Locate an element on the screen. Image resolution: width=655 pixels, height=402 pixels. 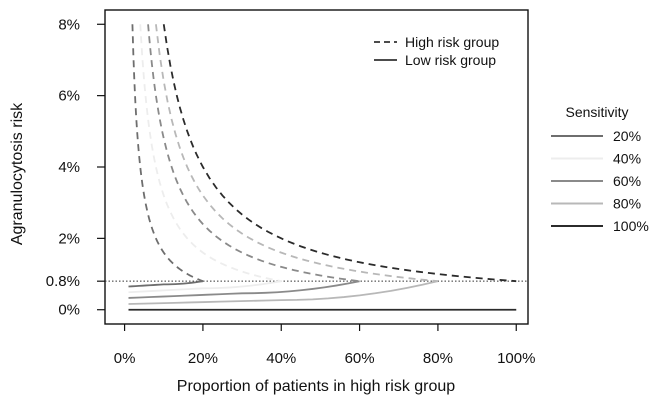
y-axis: 0% 0.8% 2% 4% 6% 8% is located at coordinates (75, 167).